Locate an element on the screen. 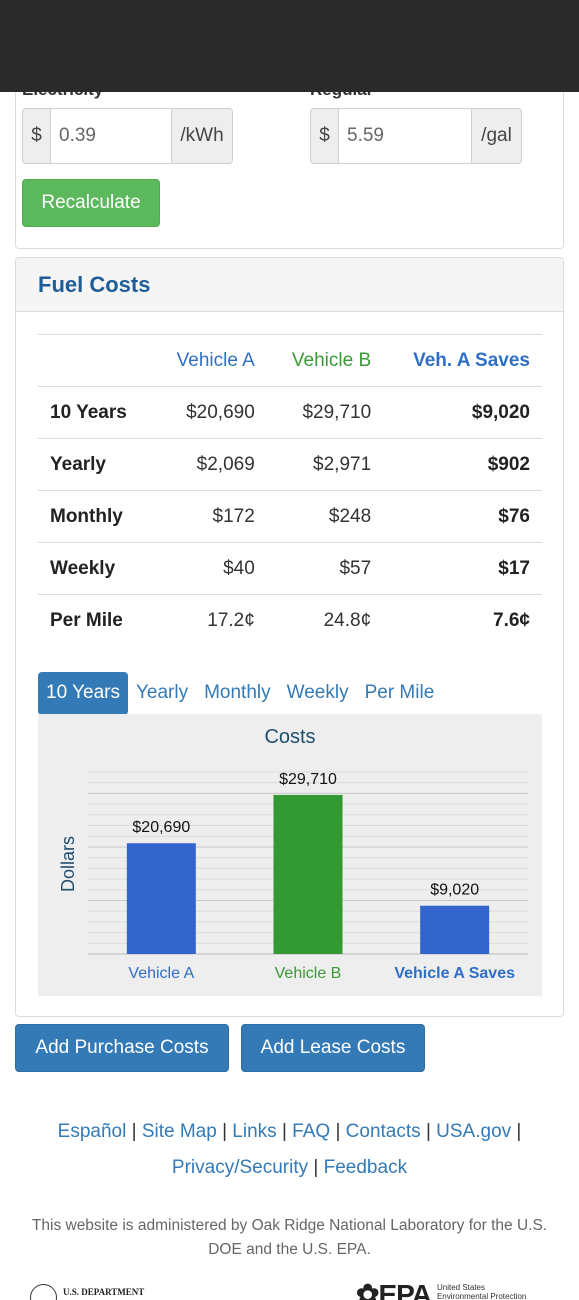 The height and width of the screenshot is (1300, 579). vehicle-a-header: Vehicle A is located at coordinates (209, 360).